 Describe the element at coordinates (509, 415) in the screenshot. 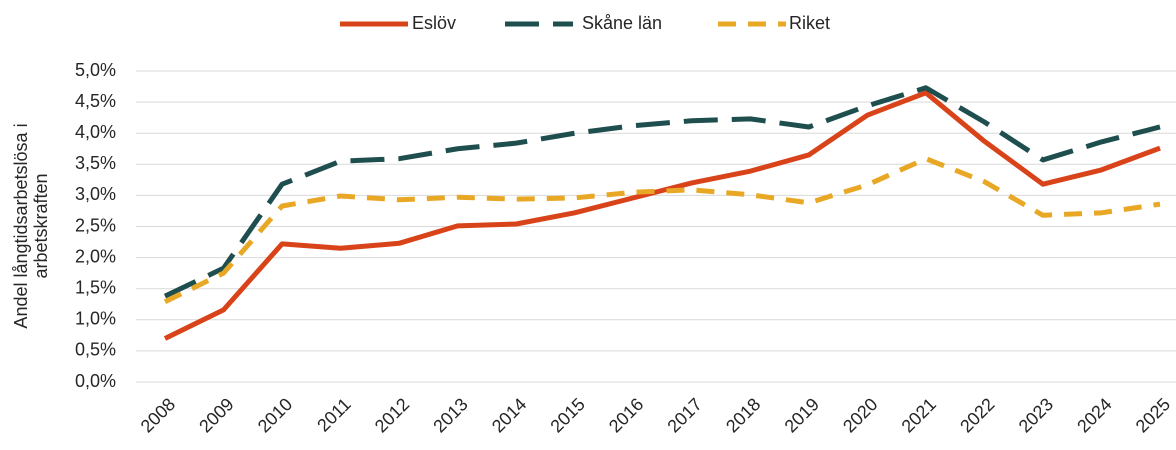

I see `x-tick-label: 2014` at that location.